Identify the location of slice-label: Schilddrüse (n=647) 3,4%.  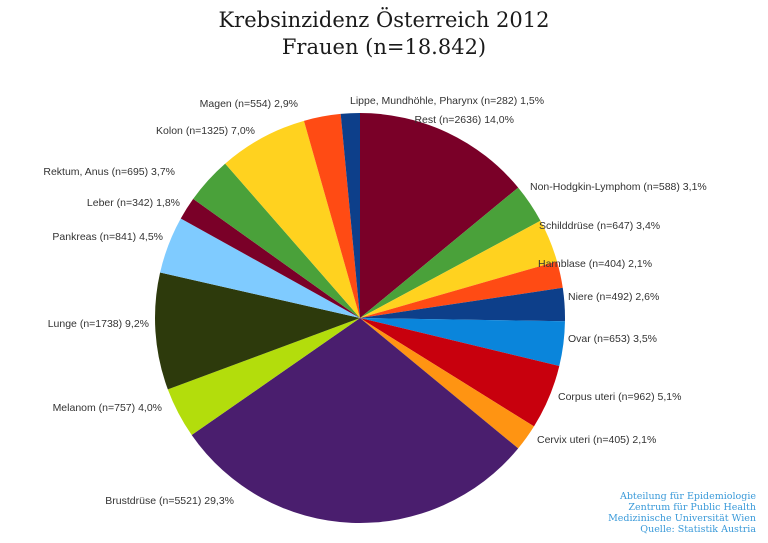
(599, 226).